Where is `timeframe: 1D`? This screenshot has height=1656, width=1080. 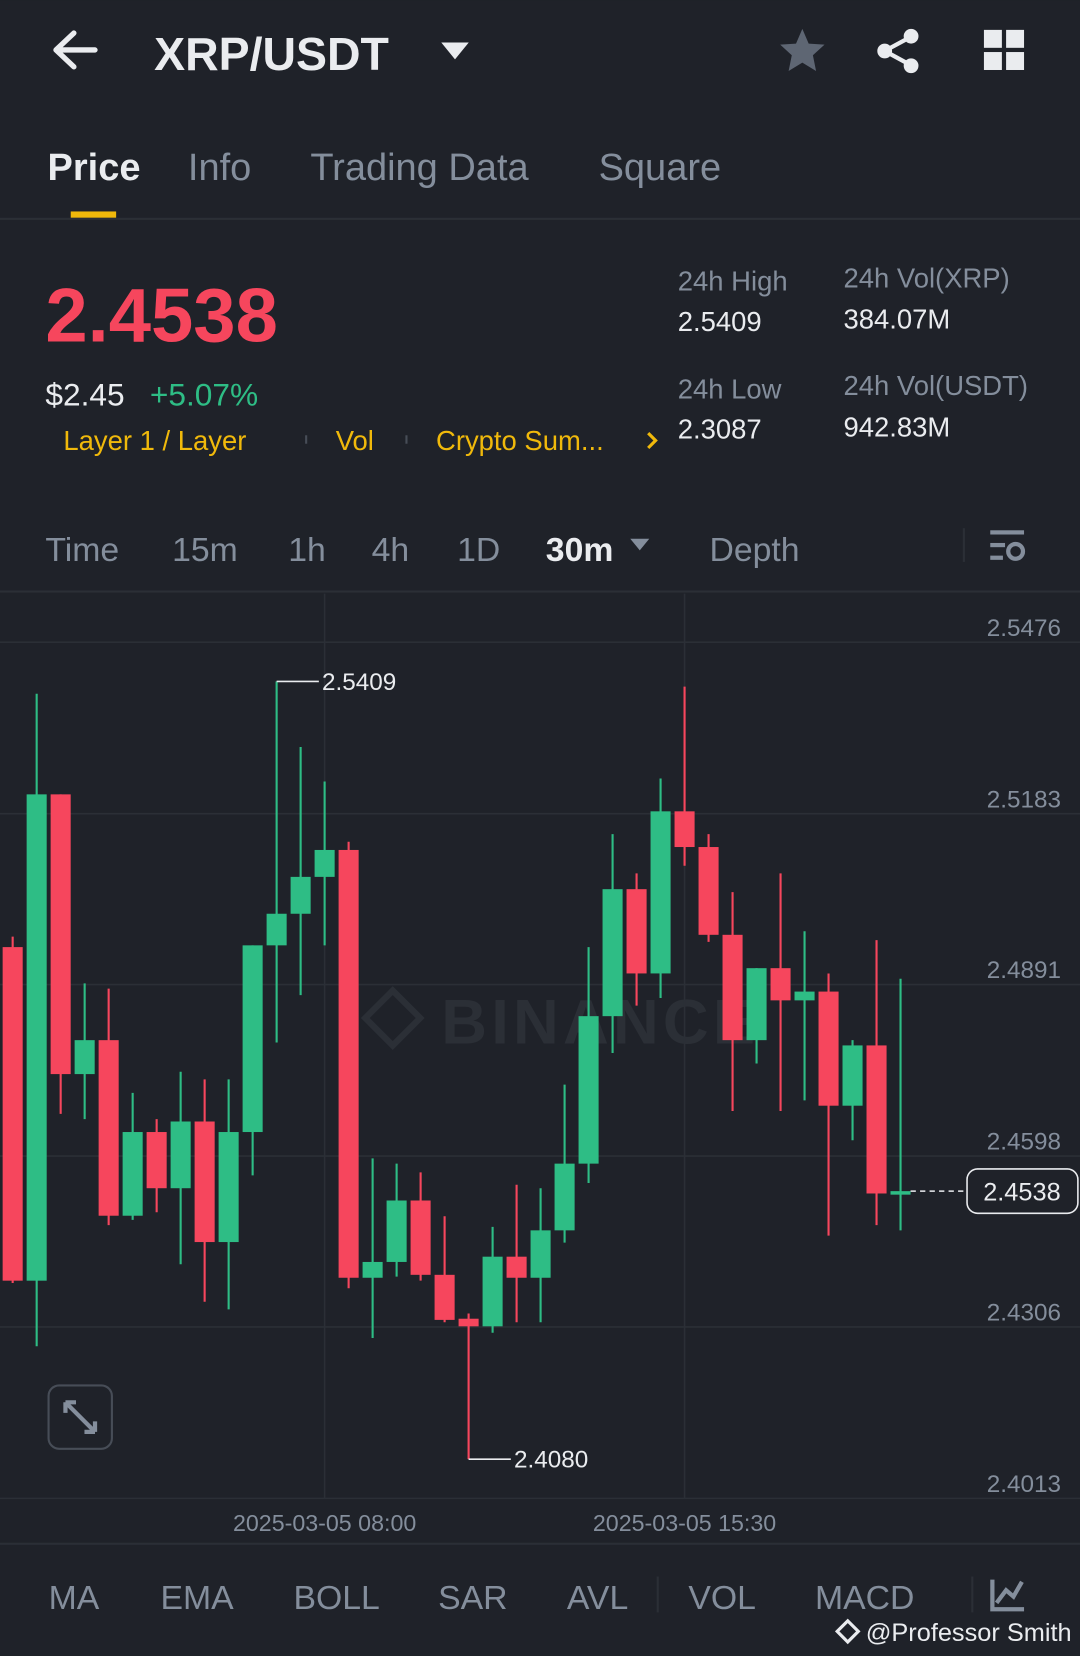 timeframe: 1D is located at coordinates (478, 550).